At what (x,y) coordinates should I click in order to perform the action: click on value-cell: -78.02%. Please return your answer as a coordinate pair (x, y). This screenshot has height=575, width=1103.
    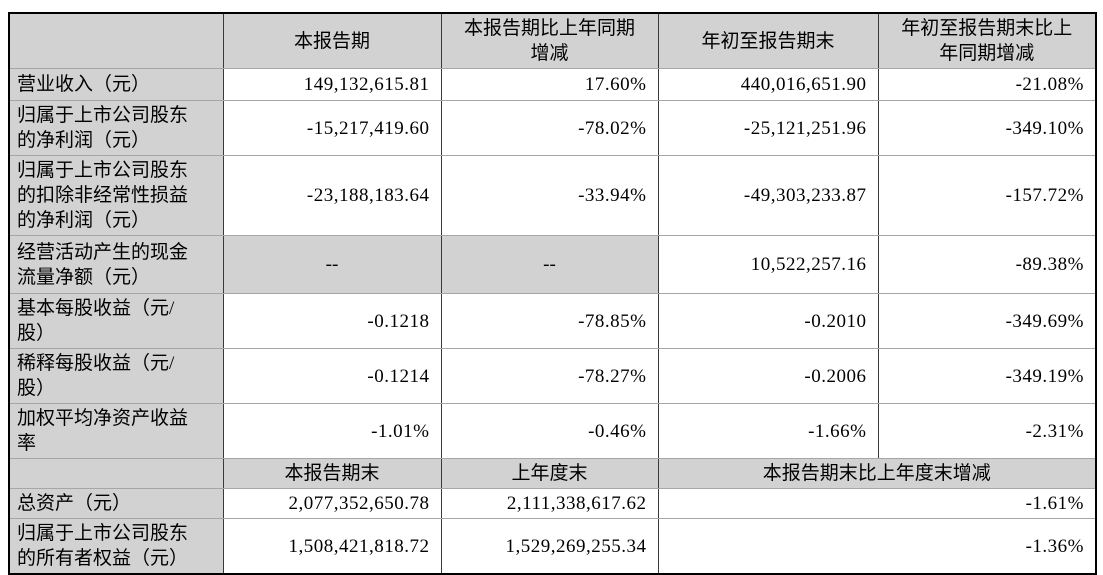
    Looking at the image, I should click on (549, 128).